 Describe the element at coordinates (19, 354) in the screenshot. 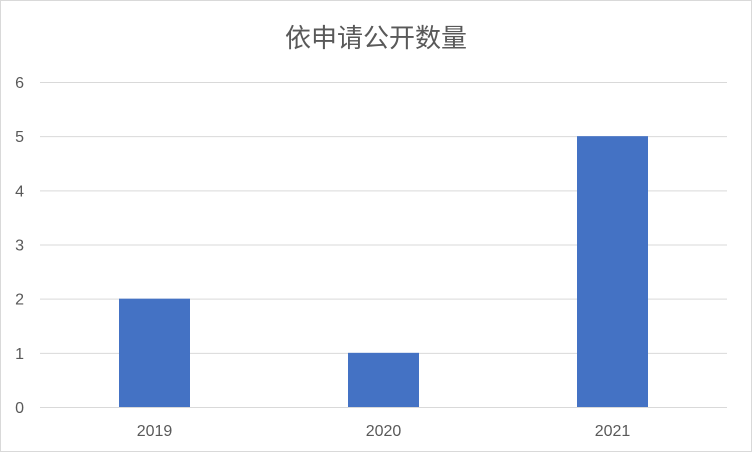

I see `y-tick-label: 1` at that location.